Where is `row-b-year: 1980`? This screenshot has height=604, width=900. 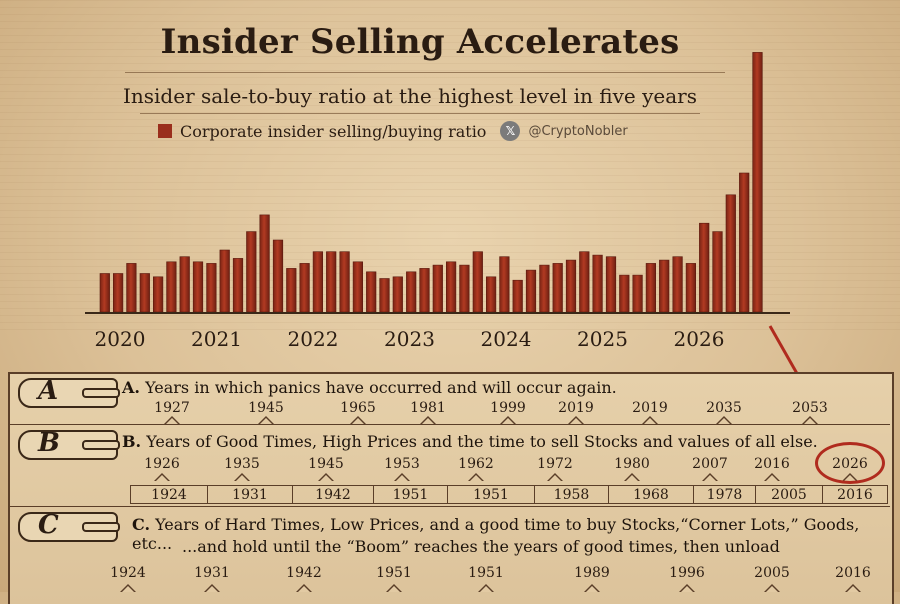
row-b-year: 1980 is located at coordinates (632, 464).